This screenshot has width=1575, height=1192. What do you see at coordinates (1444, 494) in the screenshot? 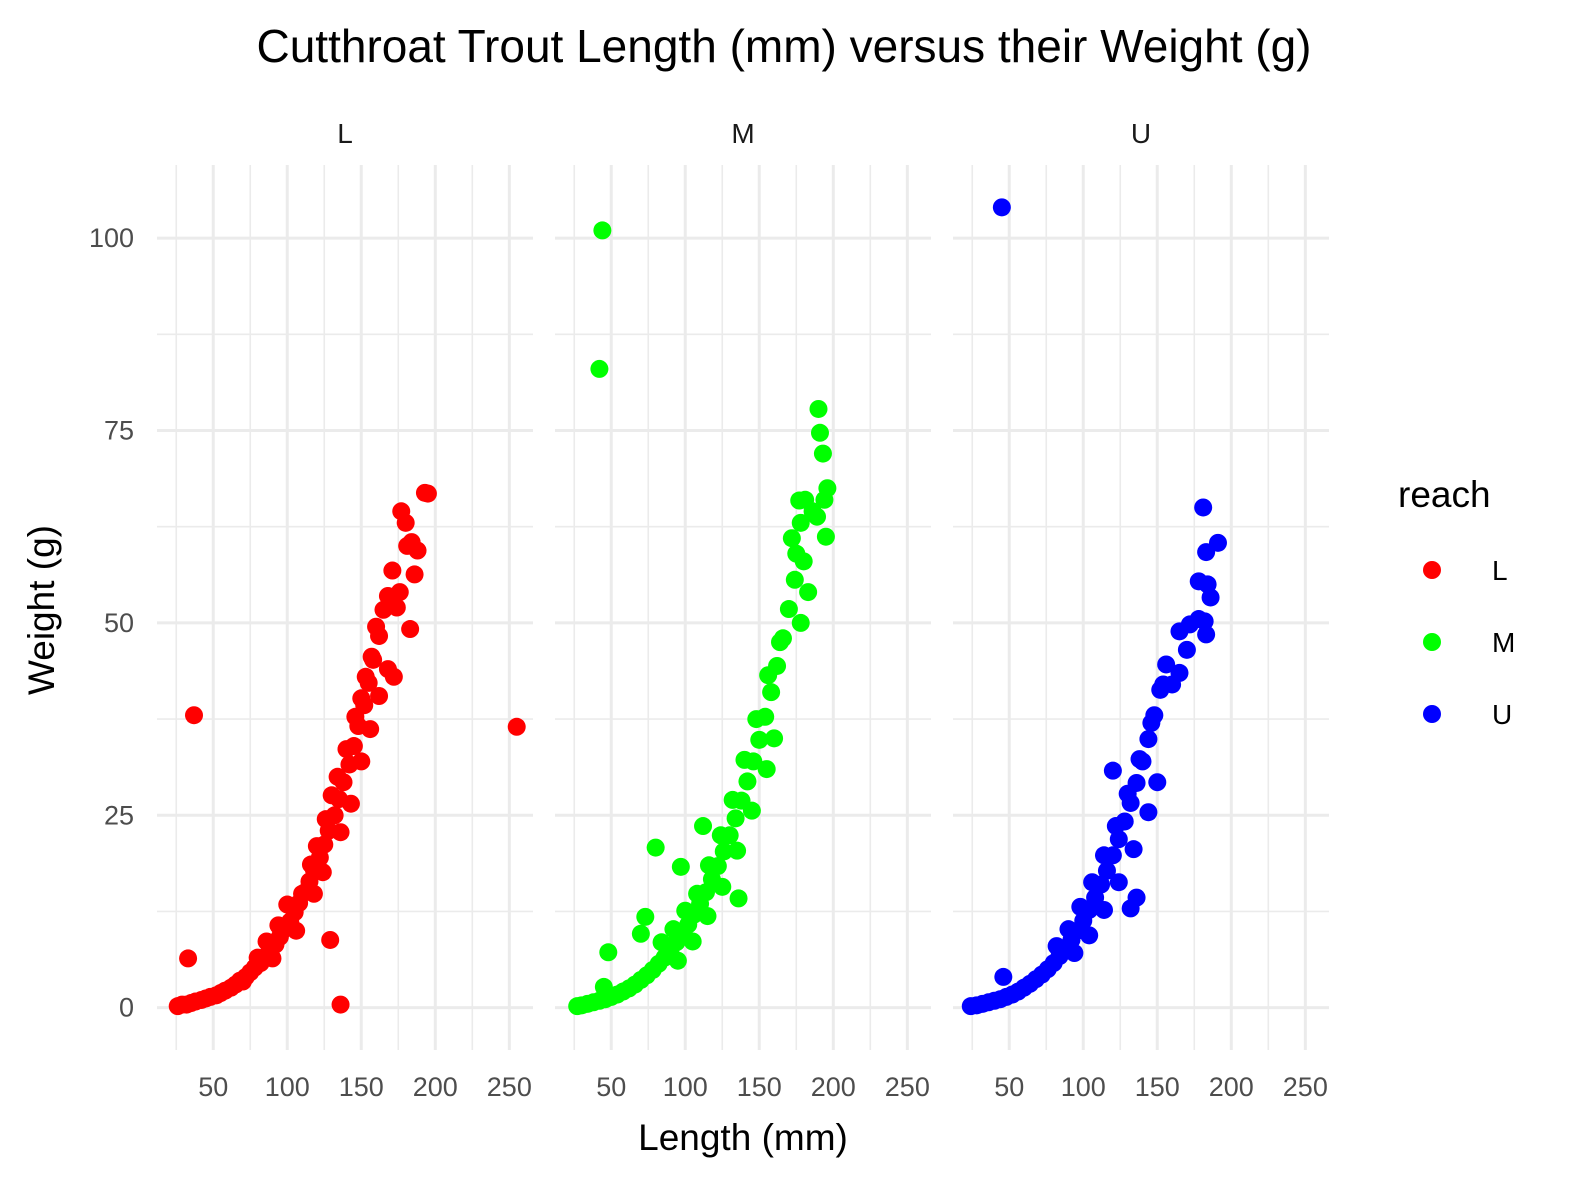
I see `legend-title: reach` at bounding box center [1444, 494].